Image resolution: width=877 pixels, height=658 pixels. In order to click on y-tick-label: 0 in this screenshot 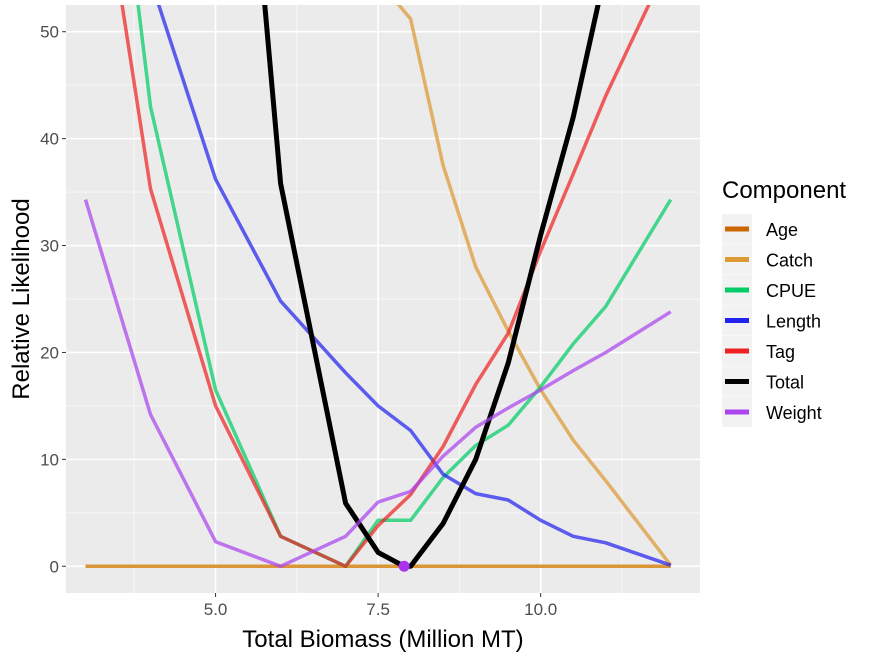, I will do `click(54, 566)`.